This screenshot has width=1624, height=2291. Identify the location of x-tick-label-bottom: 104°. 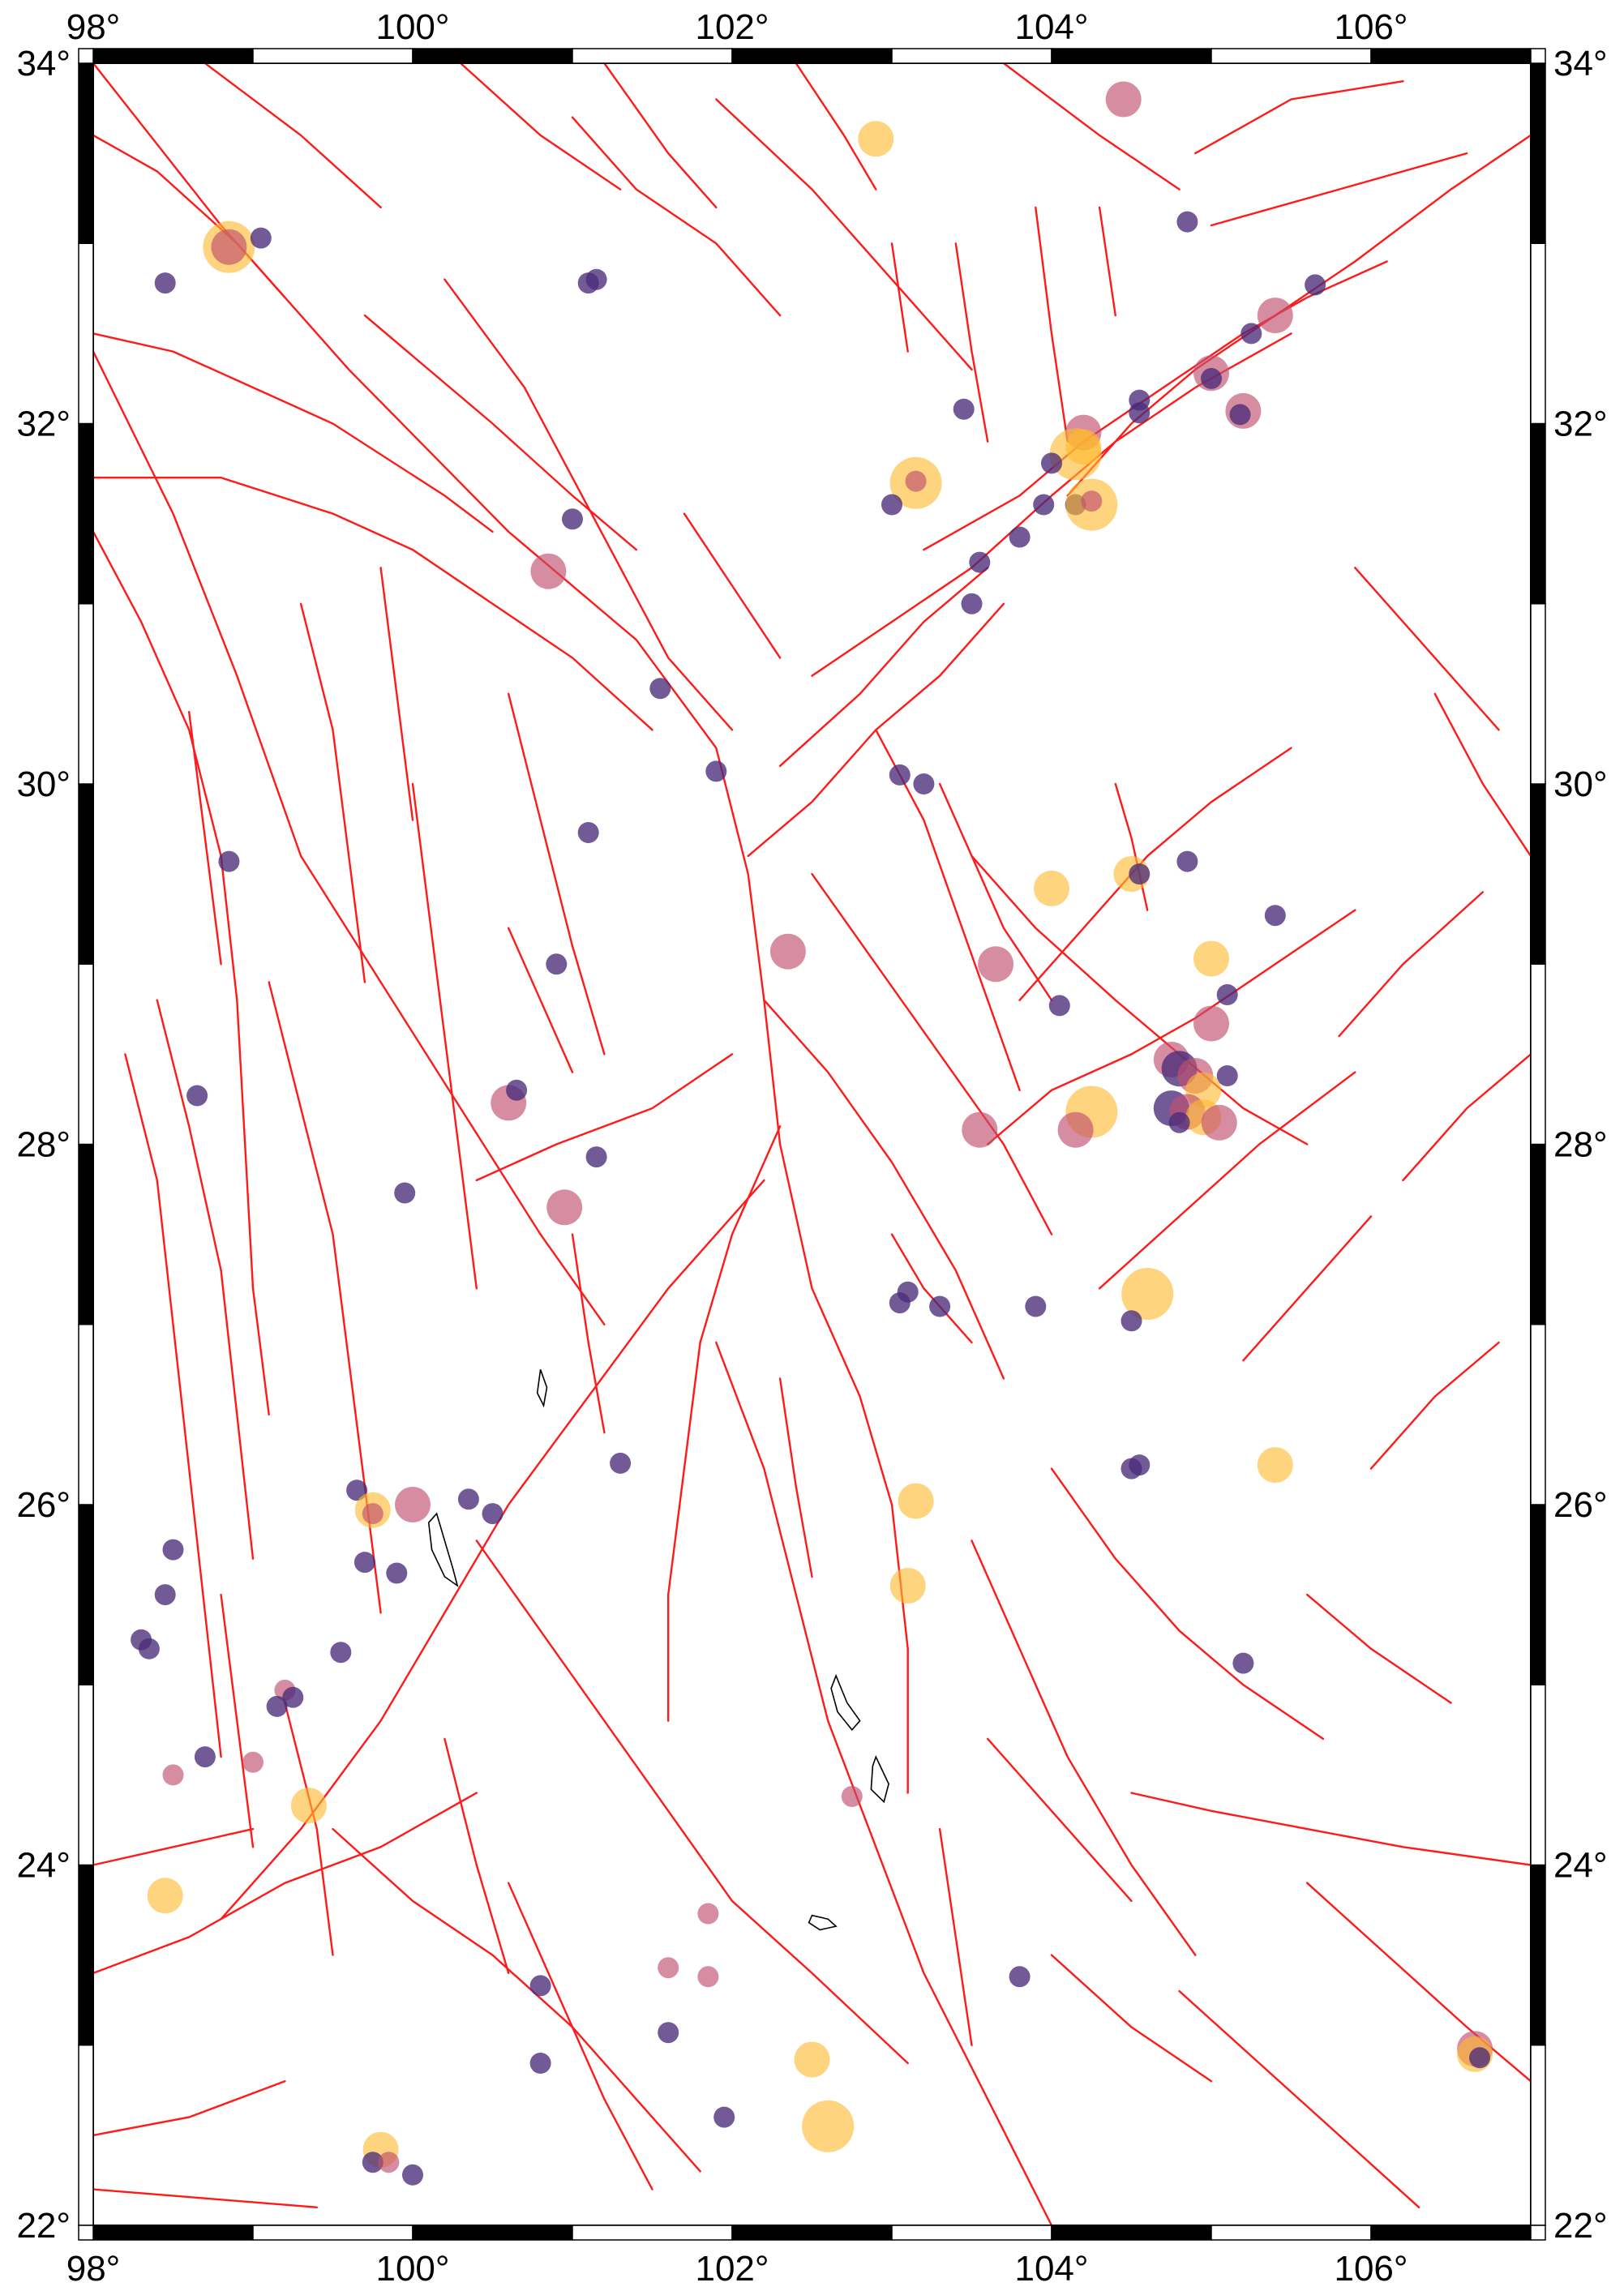
(1051, 2269).